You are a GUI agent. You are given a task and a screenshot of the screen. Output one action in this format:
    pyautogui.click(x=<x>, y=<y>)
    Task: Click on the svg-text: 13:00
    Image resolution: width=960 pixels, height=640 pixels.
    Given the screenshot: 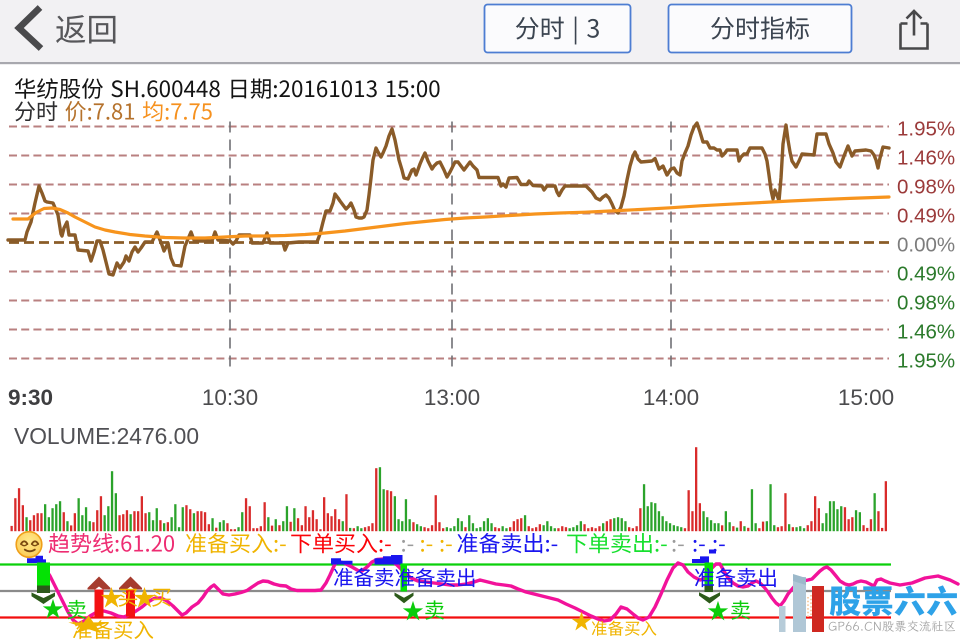 What is the action you would take?
    pyautogui.click(x=452, y=397)
    